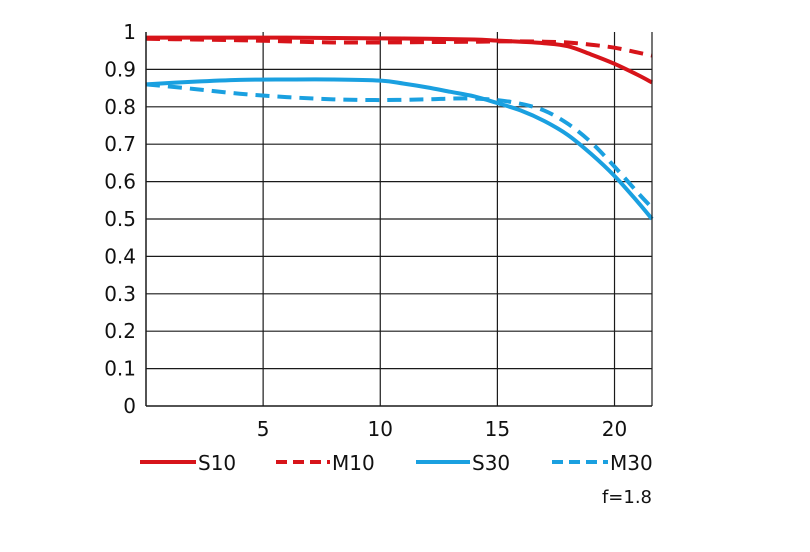 This screenshot has width=810, height=552. Describe the element at coordinates (353, 463) in the screenshot. I see `legend-label: M10` at that location.